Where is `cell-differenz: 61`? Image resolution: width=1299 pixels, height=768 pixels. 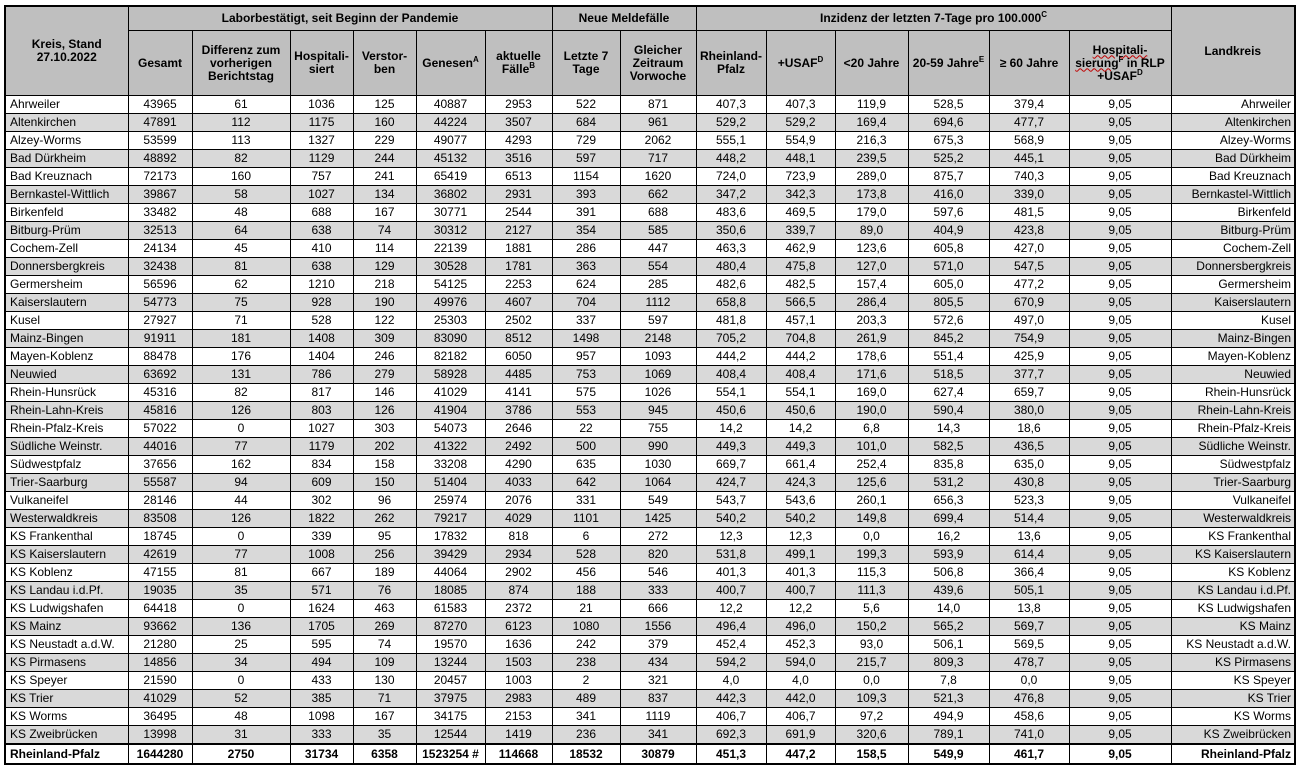 cell-differenz: 61 is located at coordinates (241, 104).